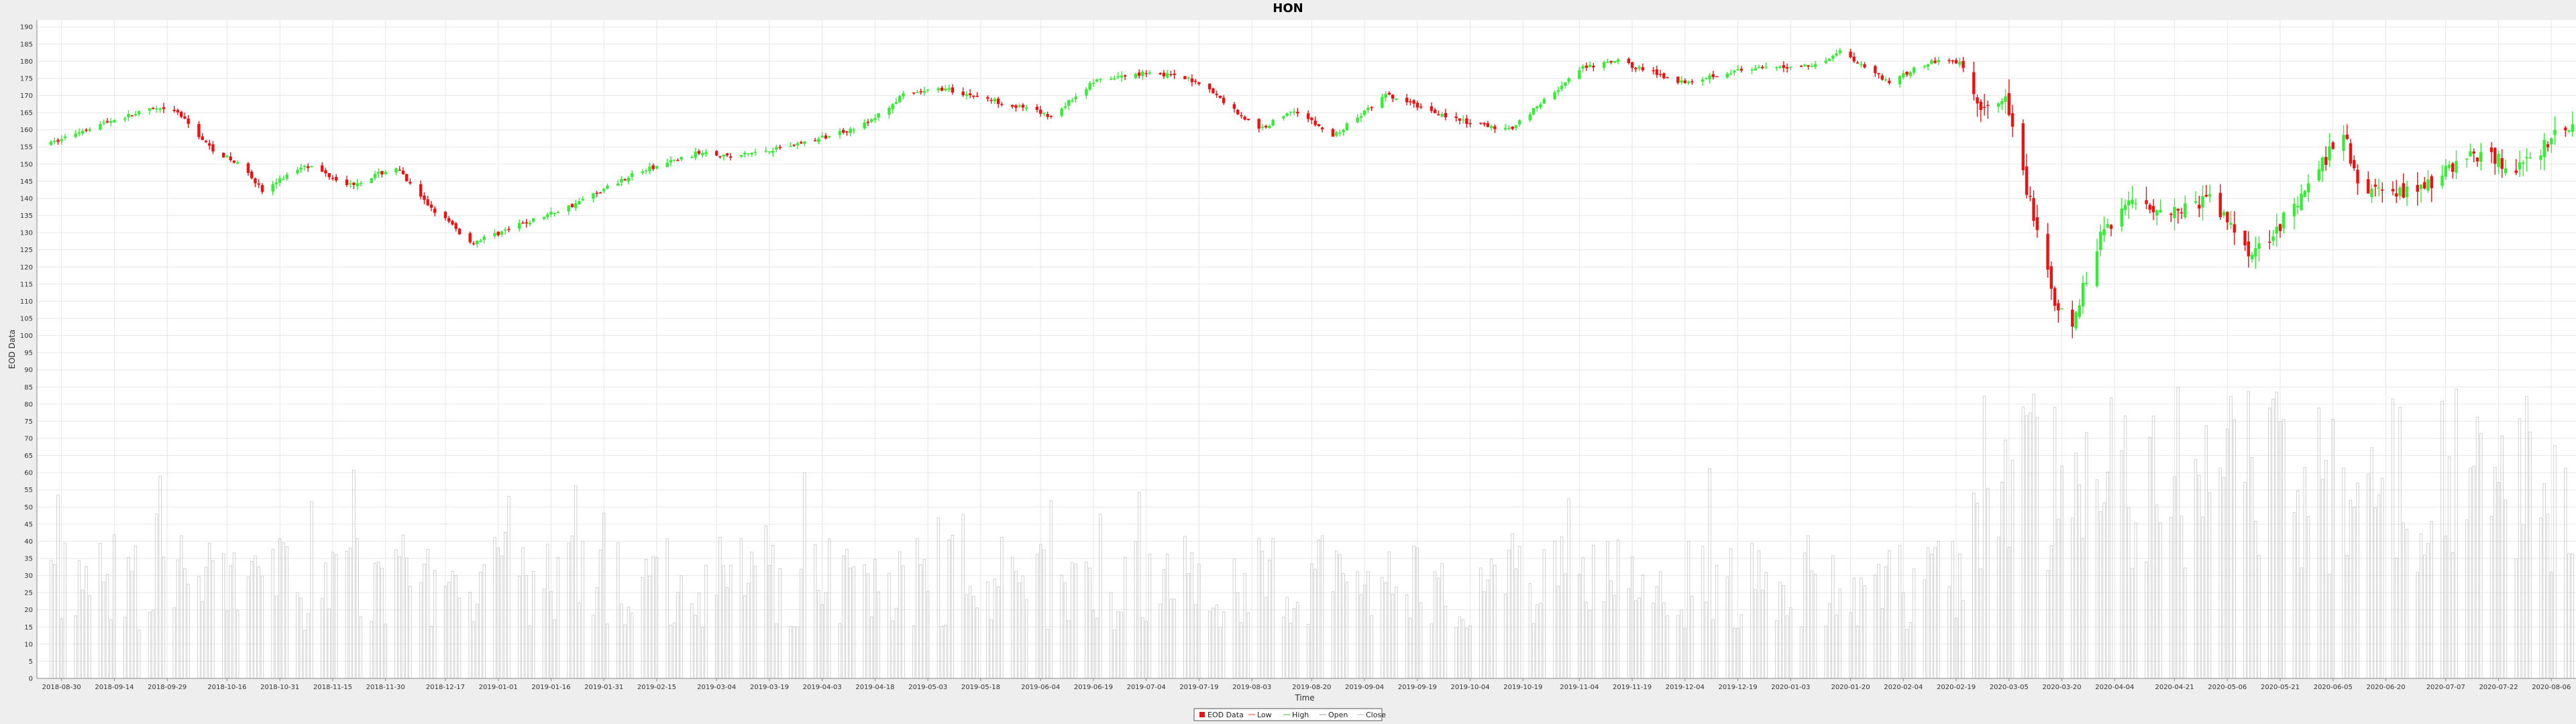 Image resolution: width=2576 pixels, height=724 pixels. What do you see at coordinates (1251, 687) in the screenshot?
I see `x-tick-label: 2019-08-03` at bounding box center [1251, 687].